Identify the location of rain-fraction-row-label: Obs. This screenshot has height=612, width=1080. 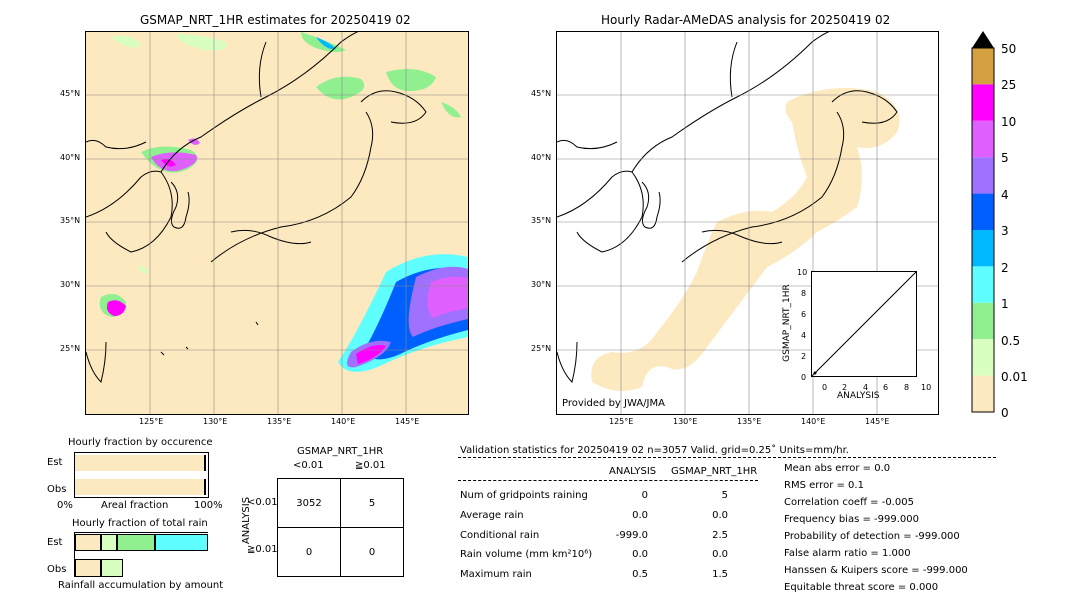
(57, 569).